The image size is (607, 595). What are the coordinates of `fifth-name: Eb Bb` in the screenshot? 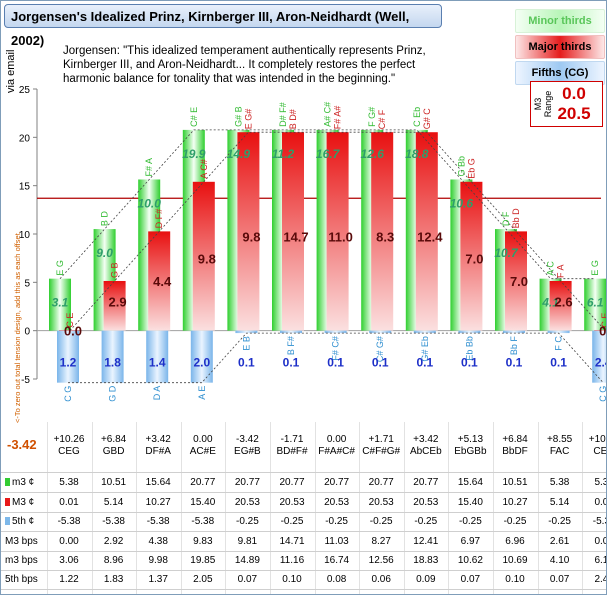 It's located at (469, 348).